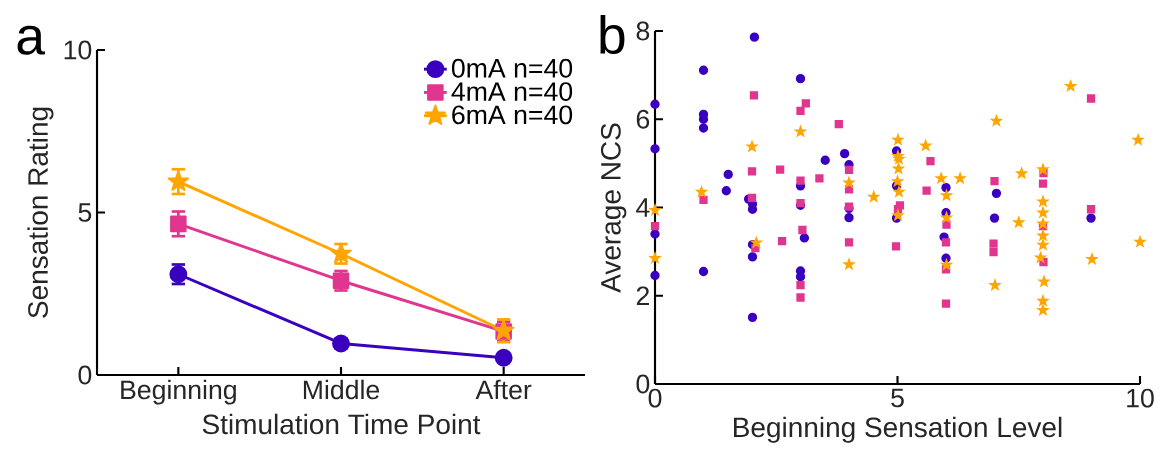  I want to click on y-tick-label: 0, so click(85, 375).